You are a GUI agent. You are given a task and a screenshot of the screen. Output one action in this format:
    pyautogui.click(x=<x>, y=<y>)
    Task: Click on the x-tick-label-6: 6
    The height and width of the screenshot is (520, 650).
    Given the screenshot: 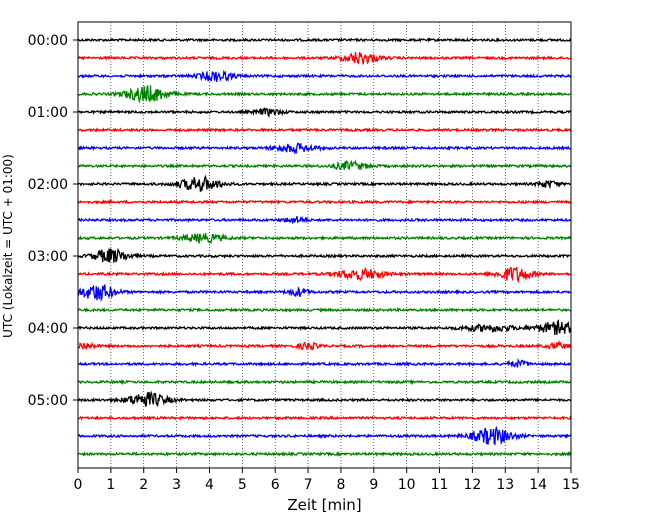 What is the action you would take?
    pyautogui.click(x=275, y=485)
    